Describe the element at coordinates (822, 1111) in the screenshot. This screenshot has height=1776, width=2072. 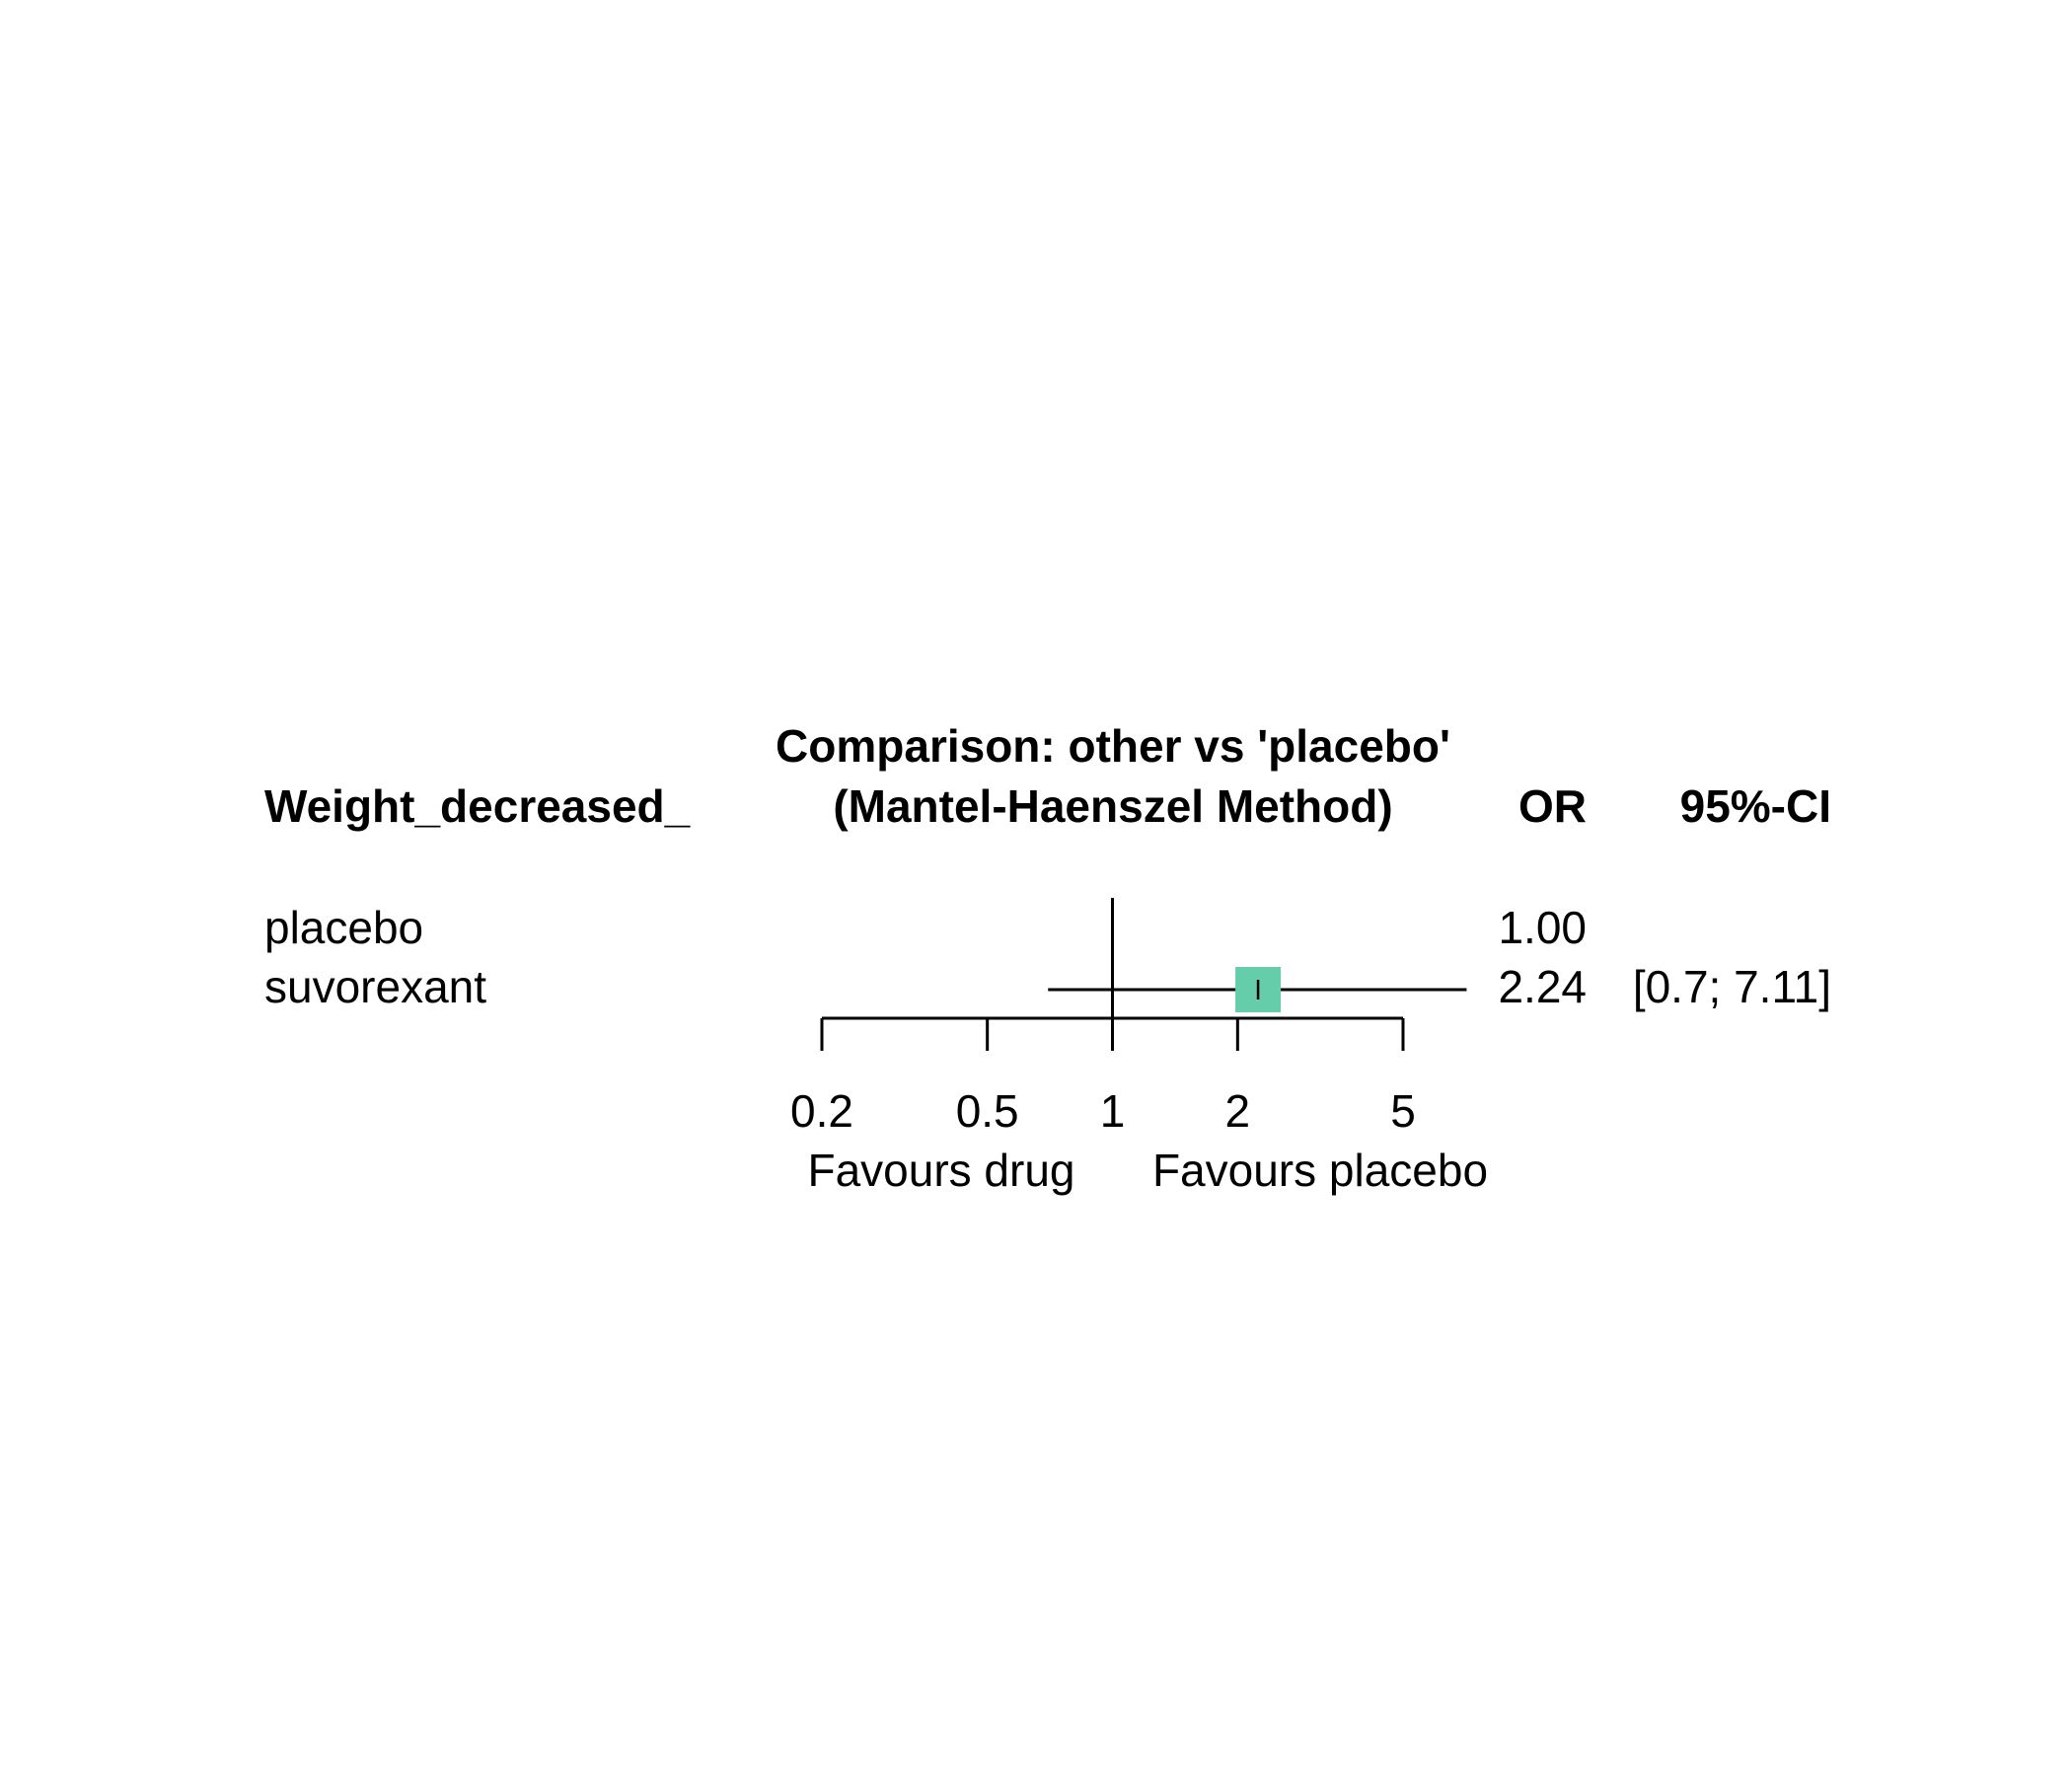
I see `x-tick-label: 0.2` at that location.